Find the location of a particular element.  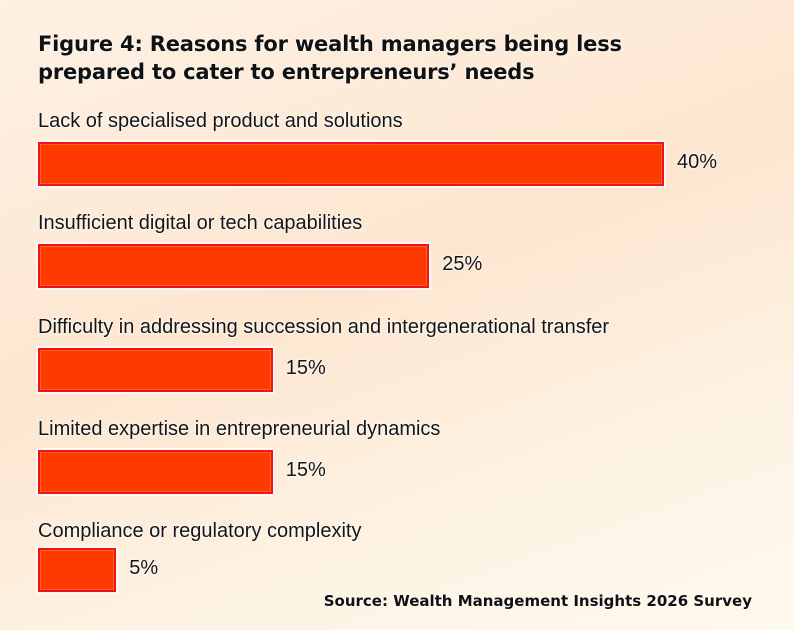

value-label: 25% is located at coordinates (462, 264).